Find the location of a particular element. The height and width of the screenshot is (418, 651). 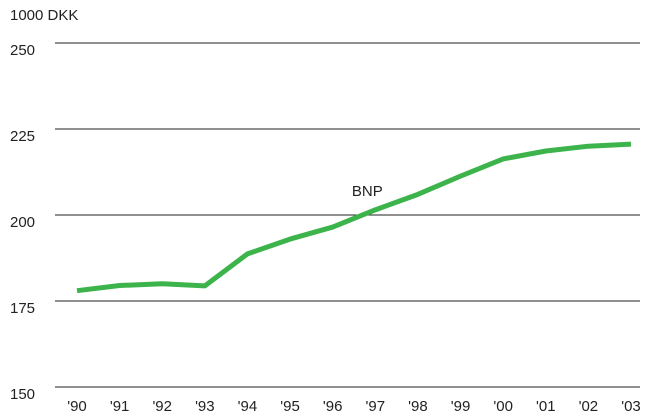

y-tick-label: 200 is located at coordinates (22, 222).